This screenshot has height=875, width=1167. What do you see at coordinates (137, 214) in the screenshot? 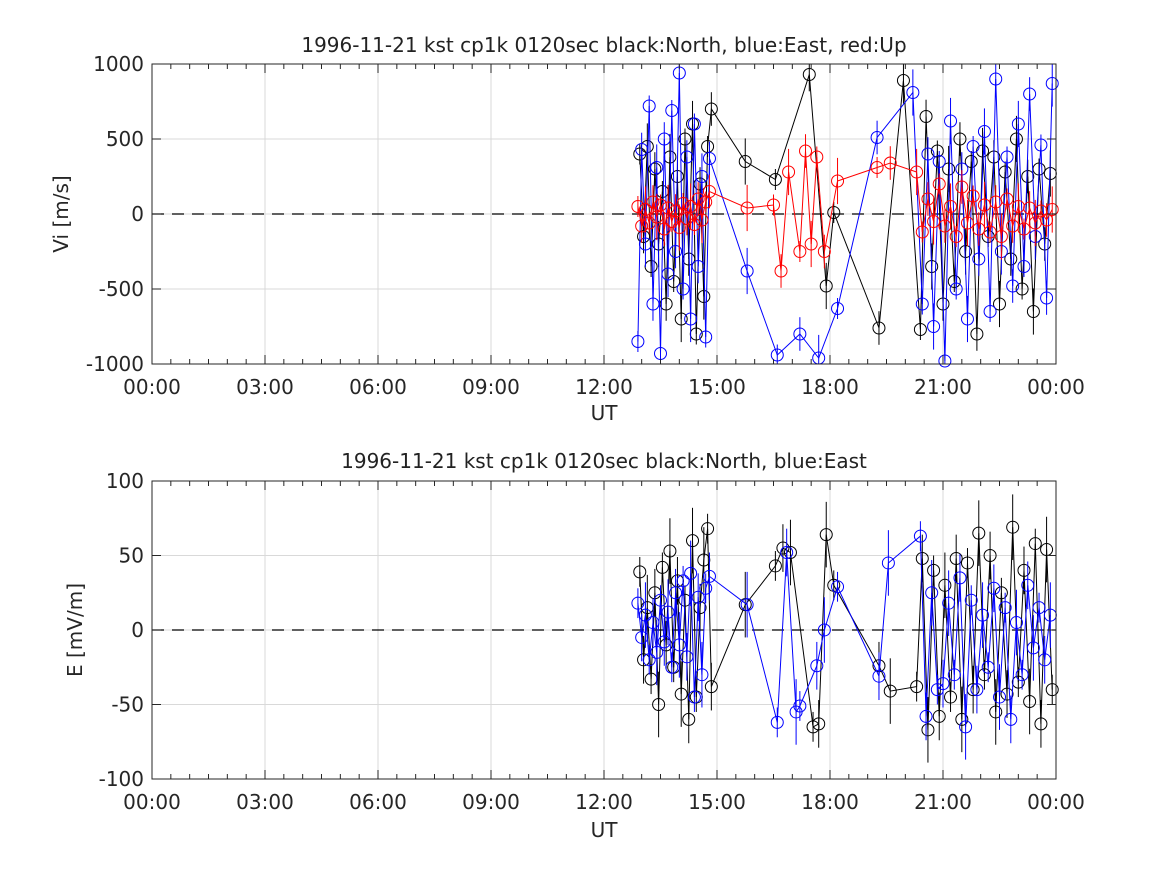
I see `velocity-ytick-label: 0` at bounding box center [137, 214].